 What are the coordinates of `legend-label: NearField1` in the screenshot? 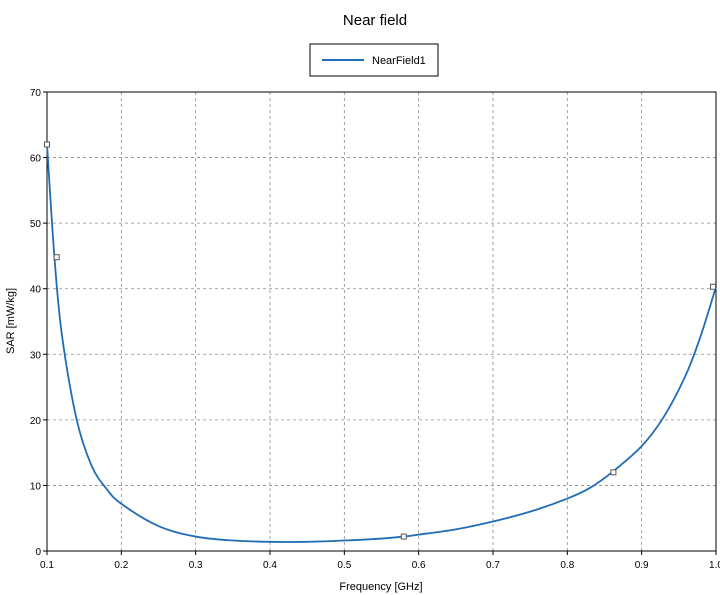 It's located at (399, 61).